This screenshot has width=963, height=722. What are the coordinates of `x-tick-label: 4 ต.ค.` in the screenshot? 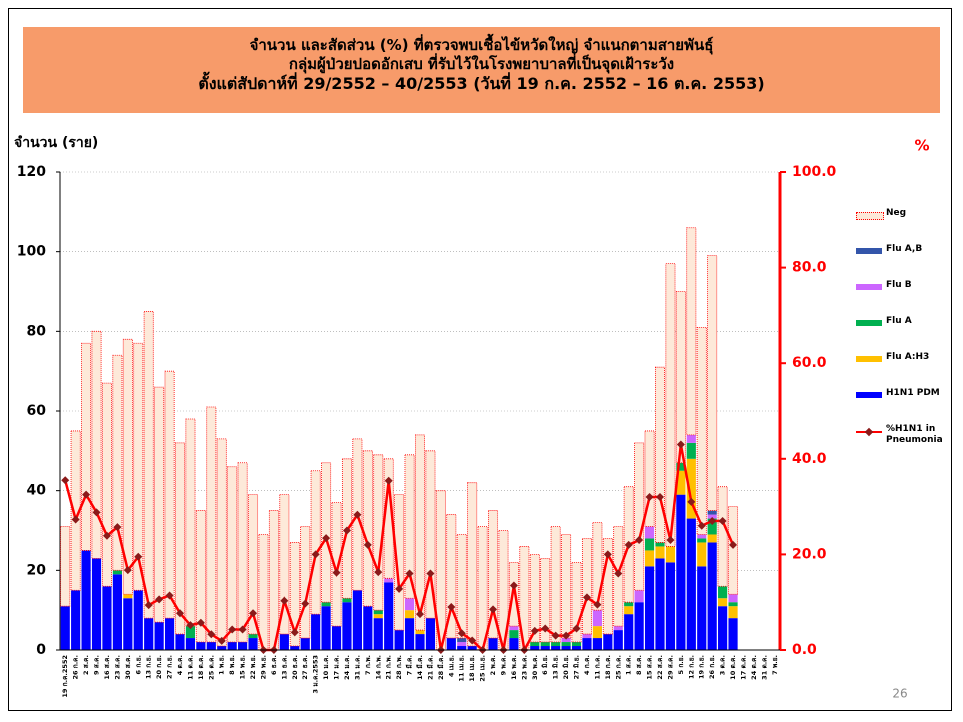 It's located at (180, 665).